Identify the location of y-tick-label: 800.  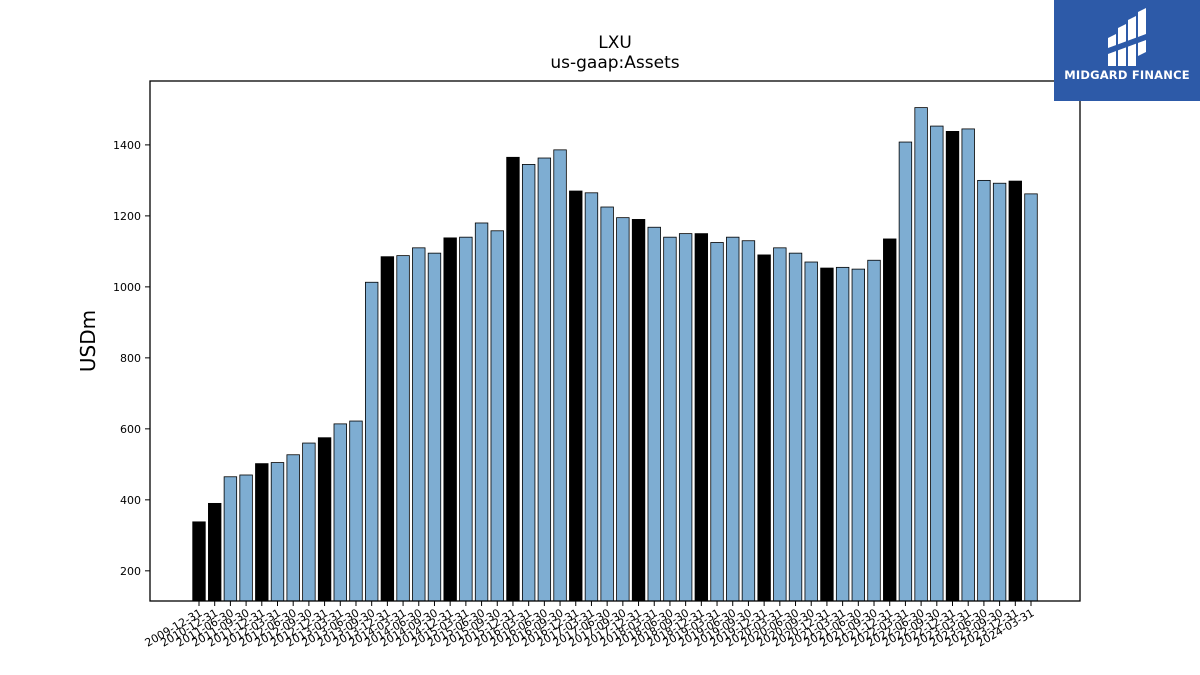
(130, 358).